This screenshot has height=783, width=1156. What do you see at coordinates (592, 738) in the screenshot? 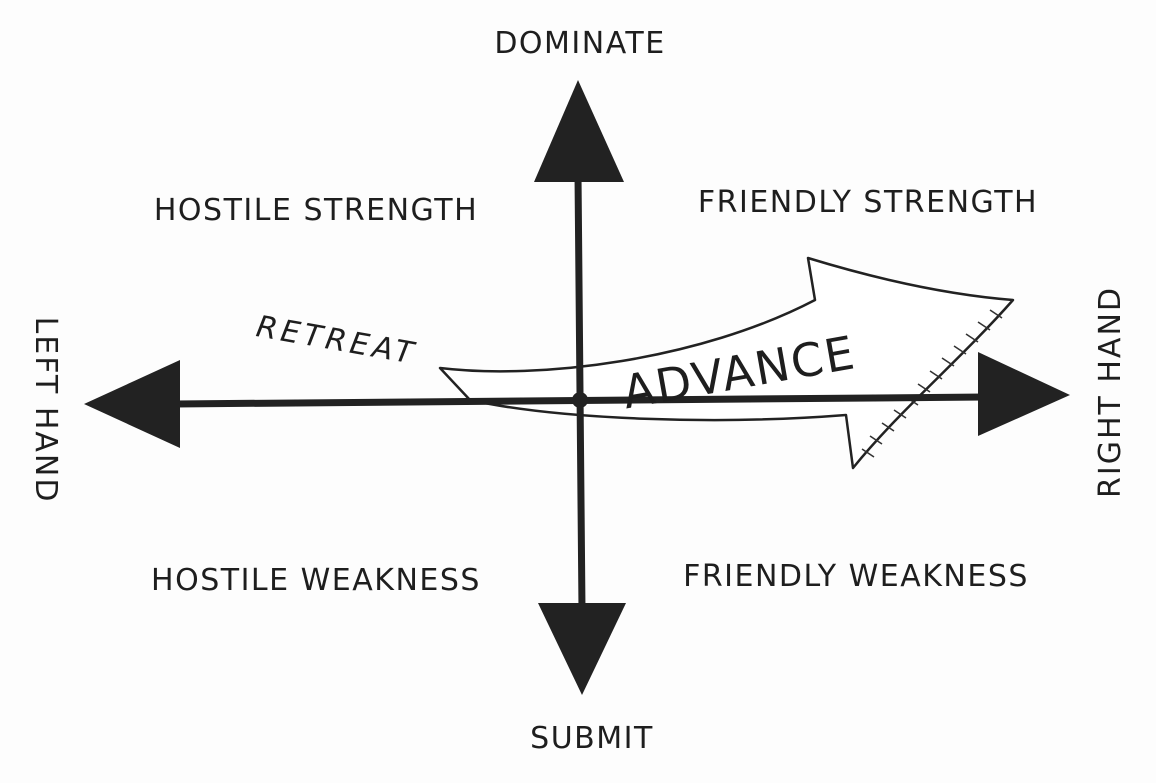
I see `submit-label: SUBMIT` at bounding box center [592, 738].